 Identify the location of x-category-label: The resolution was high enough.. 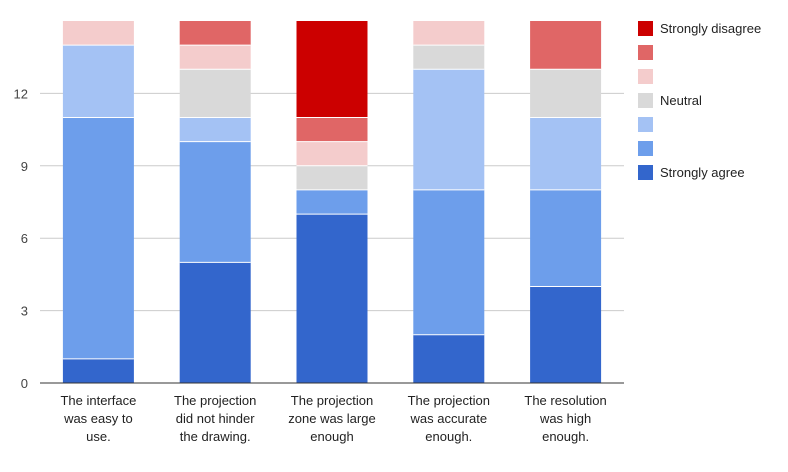
(565, 418).